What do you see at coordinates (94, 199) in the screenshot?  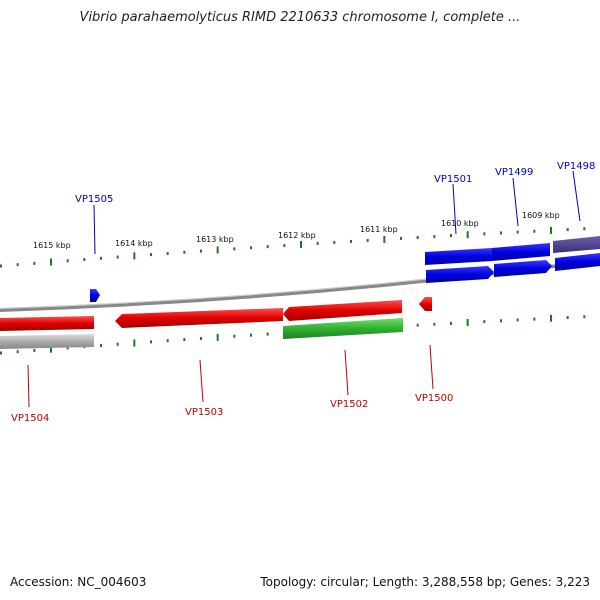 I see `label-vp1505: VP1505` at bounding box center [94, 199].